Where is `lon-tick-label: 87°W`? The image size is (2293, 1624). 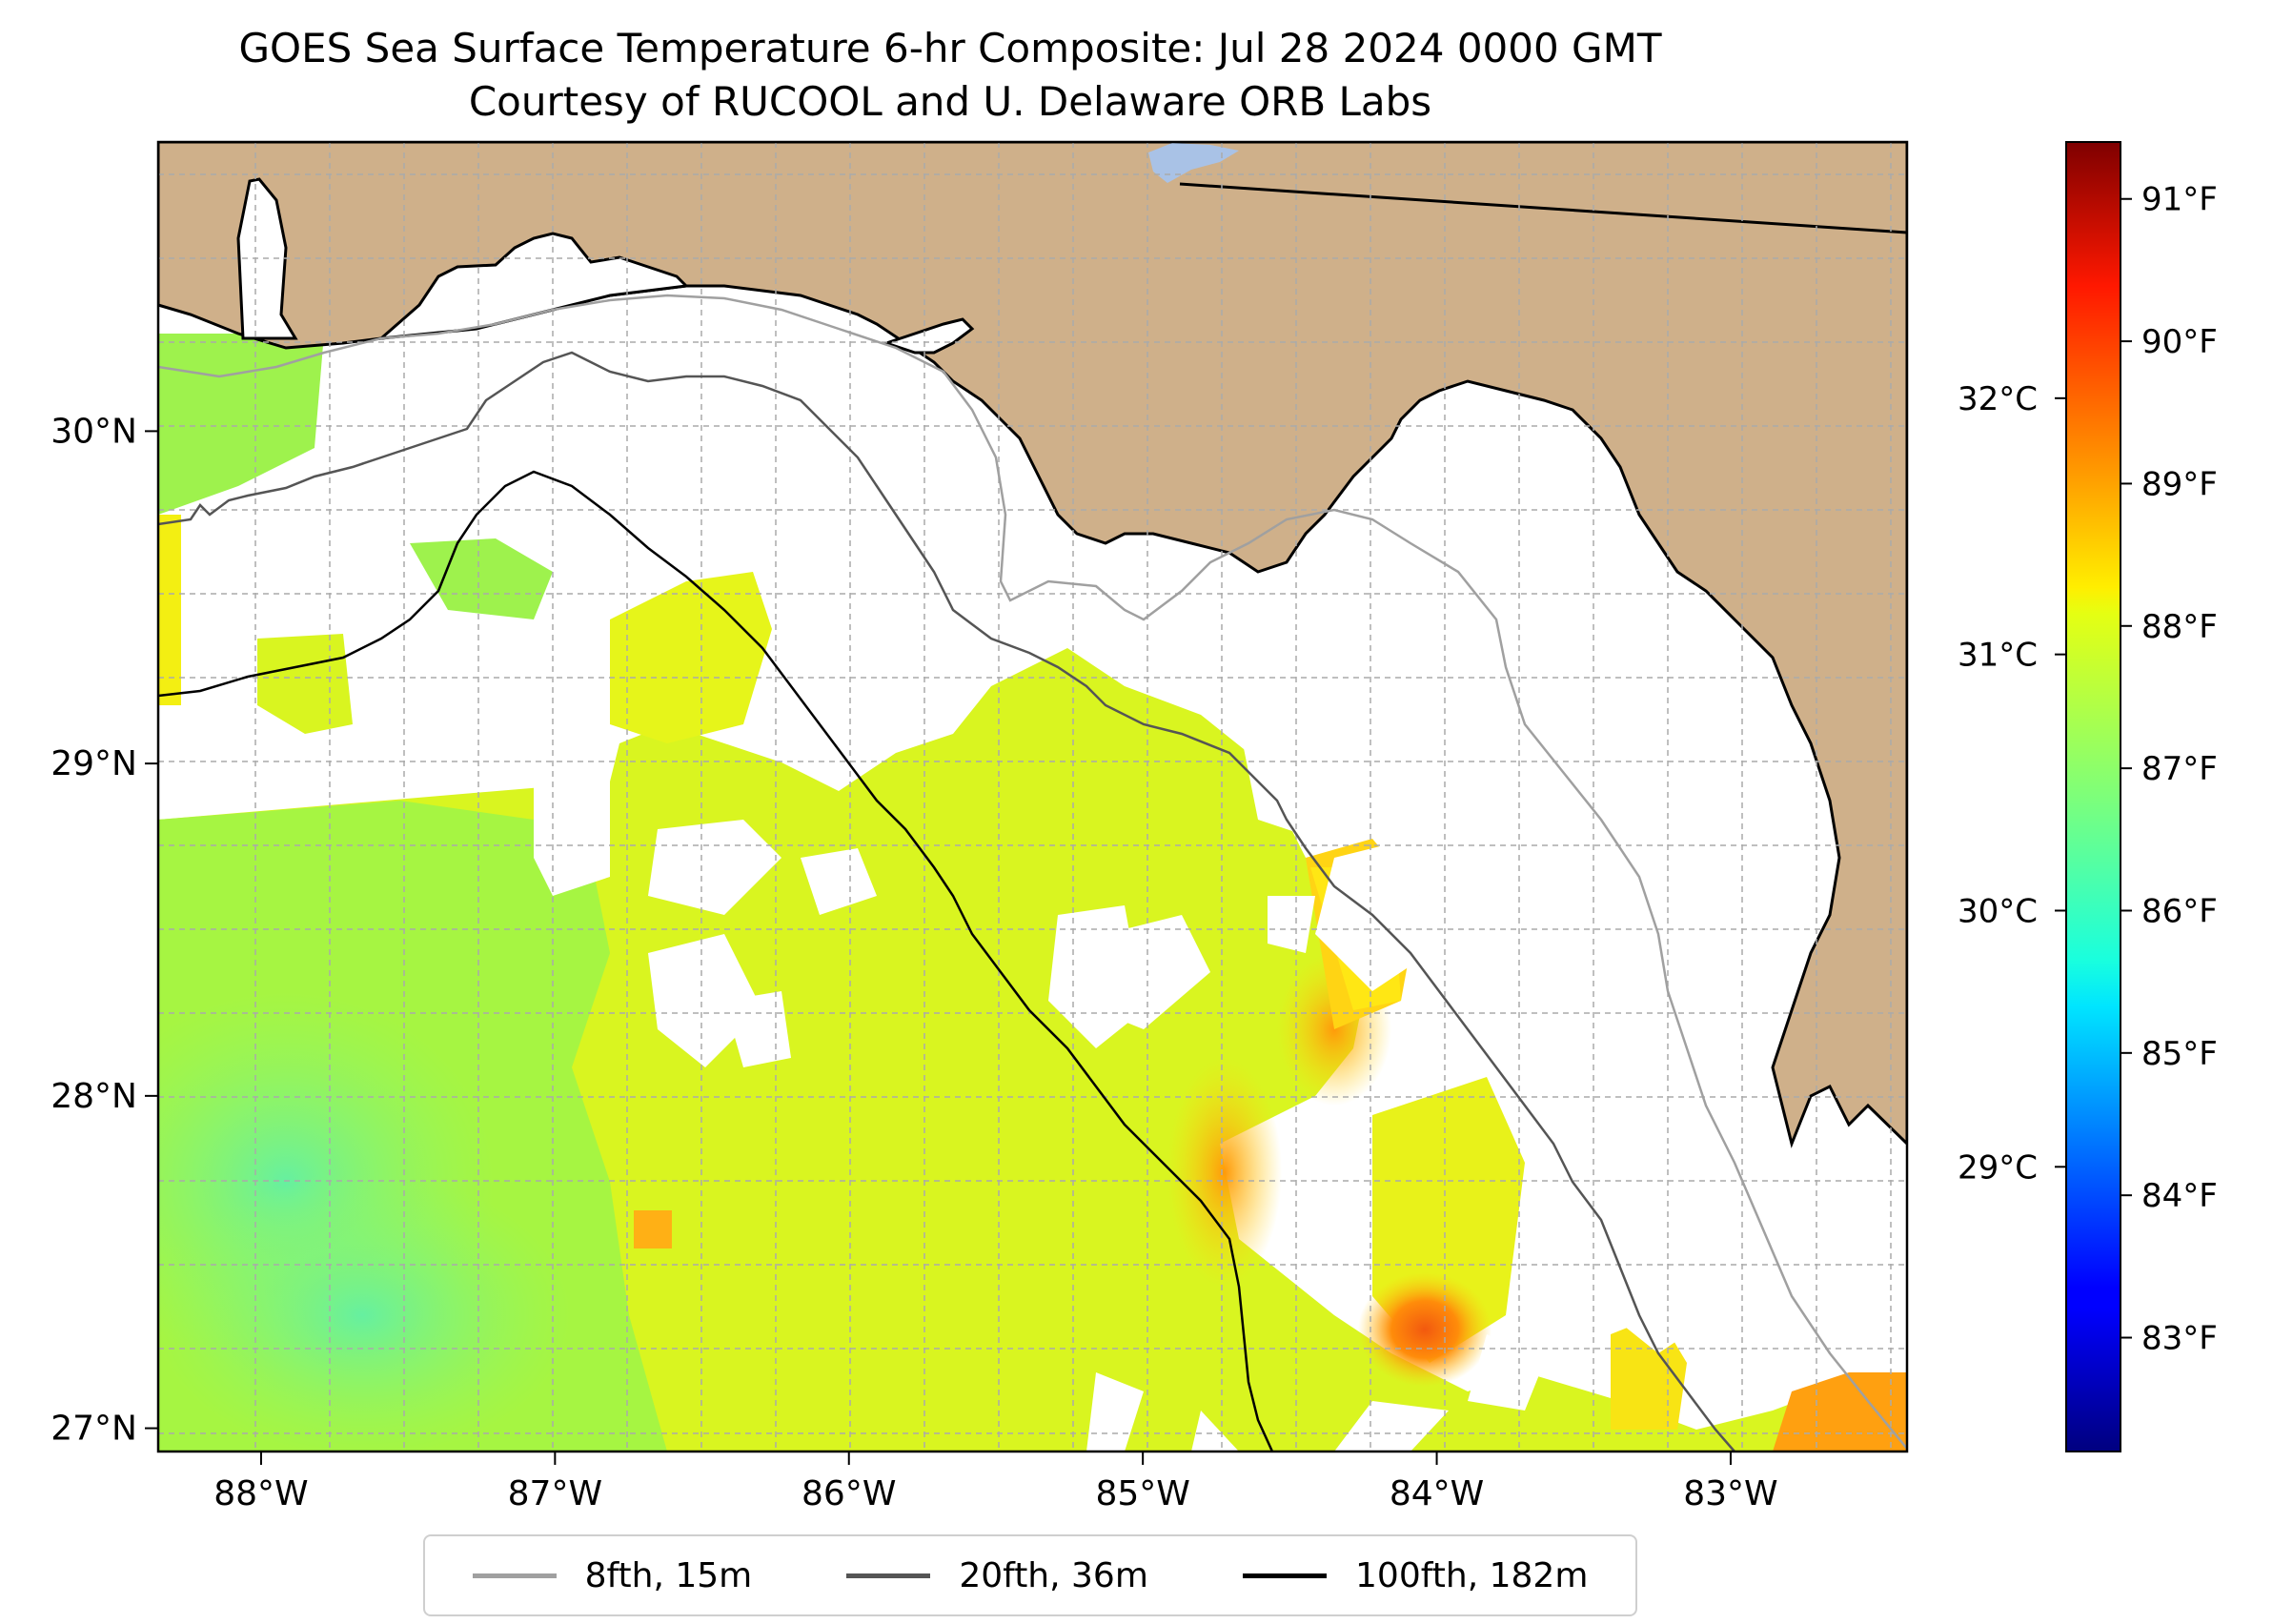 lon-tick-label: 87°W is located at coordinates (555, 1493).